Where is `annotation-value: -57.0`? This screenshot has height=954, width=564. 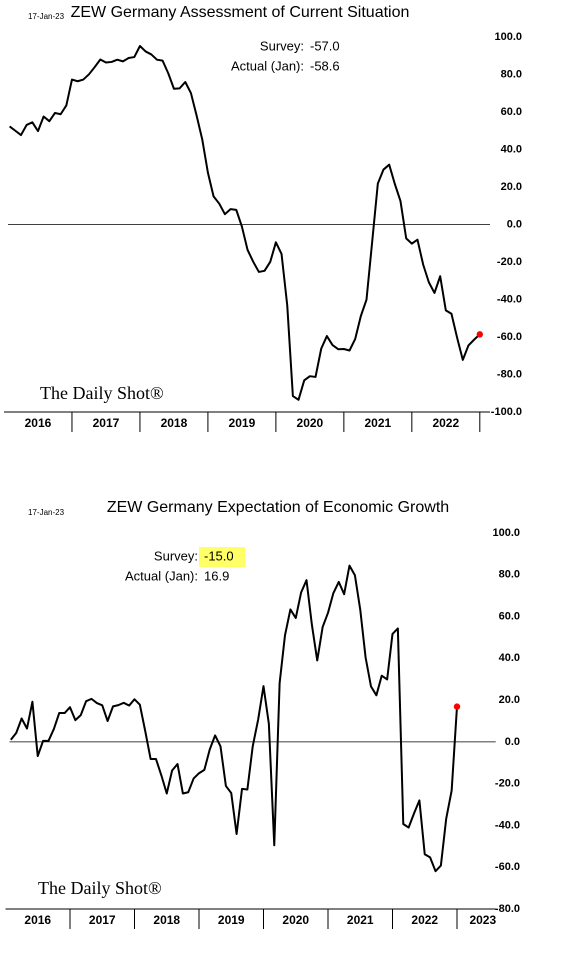 annotation-value: -57.0 is located at coordinates (325, 45).